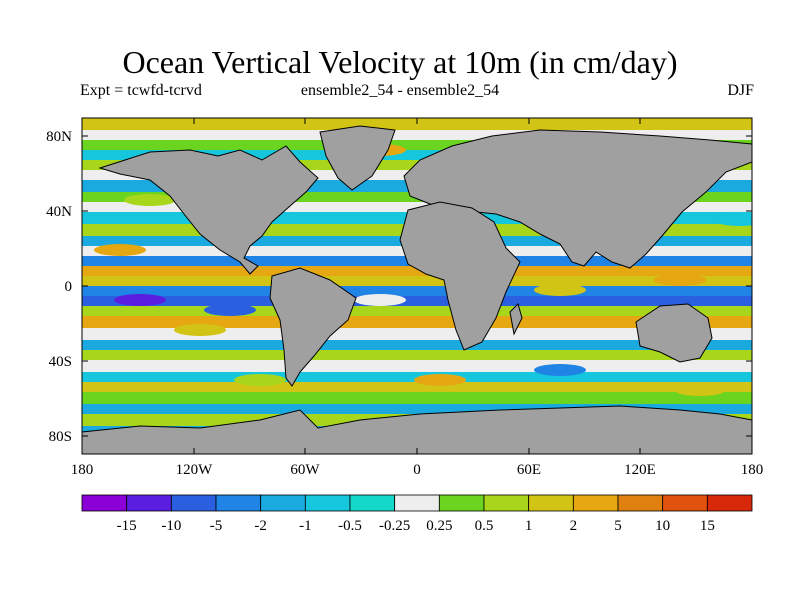 Image resolution: width=800 pixels, height=600 pixels. Describe the element at coordinates (350, 526) in the screenshot. I see `colorbar-label: -0.5` at that location.